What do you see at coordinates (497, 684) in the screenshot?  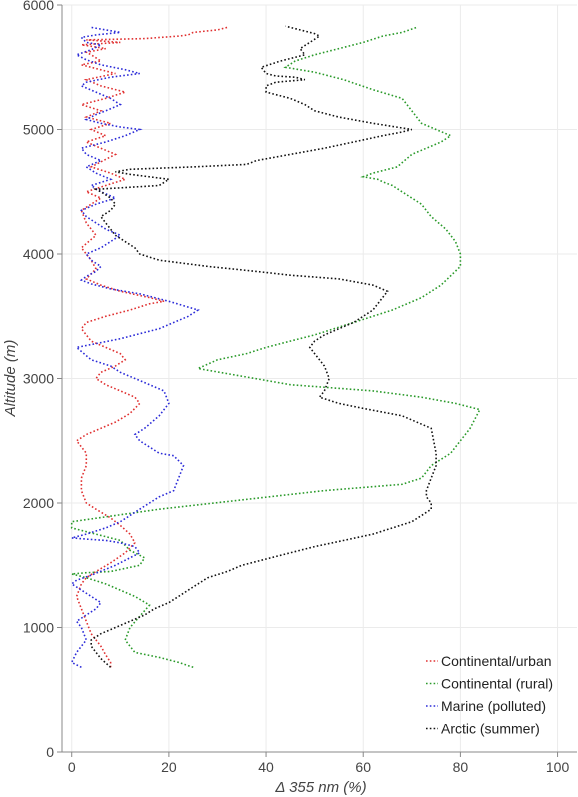 I see `legend-label-2: Continental (rural)` at bounding box center [497, 684].